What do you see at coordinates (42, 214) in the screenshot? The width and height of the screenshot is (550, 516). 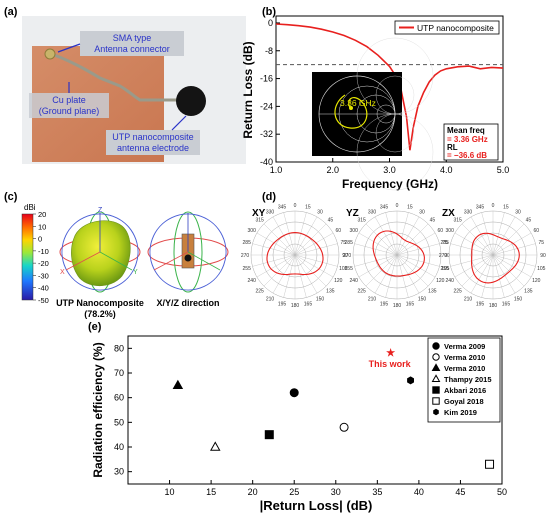 I see `colorbar-tick-label: 20` at bounding box center [42, 214].